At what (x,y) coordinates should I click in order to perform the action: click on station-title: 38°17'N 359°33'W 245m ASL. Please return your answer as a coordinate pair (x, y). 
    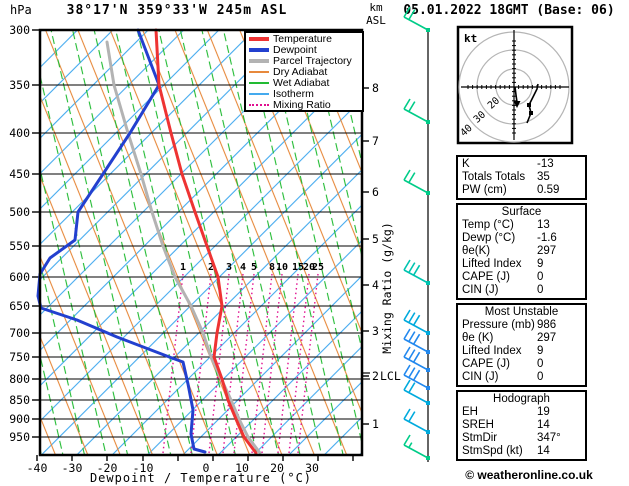
    Looking at the image, I should click on (177, 10).